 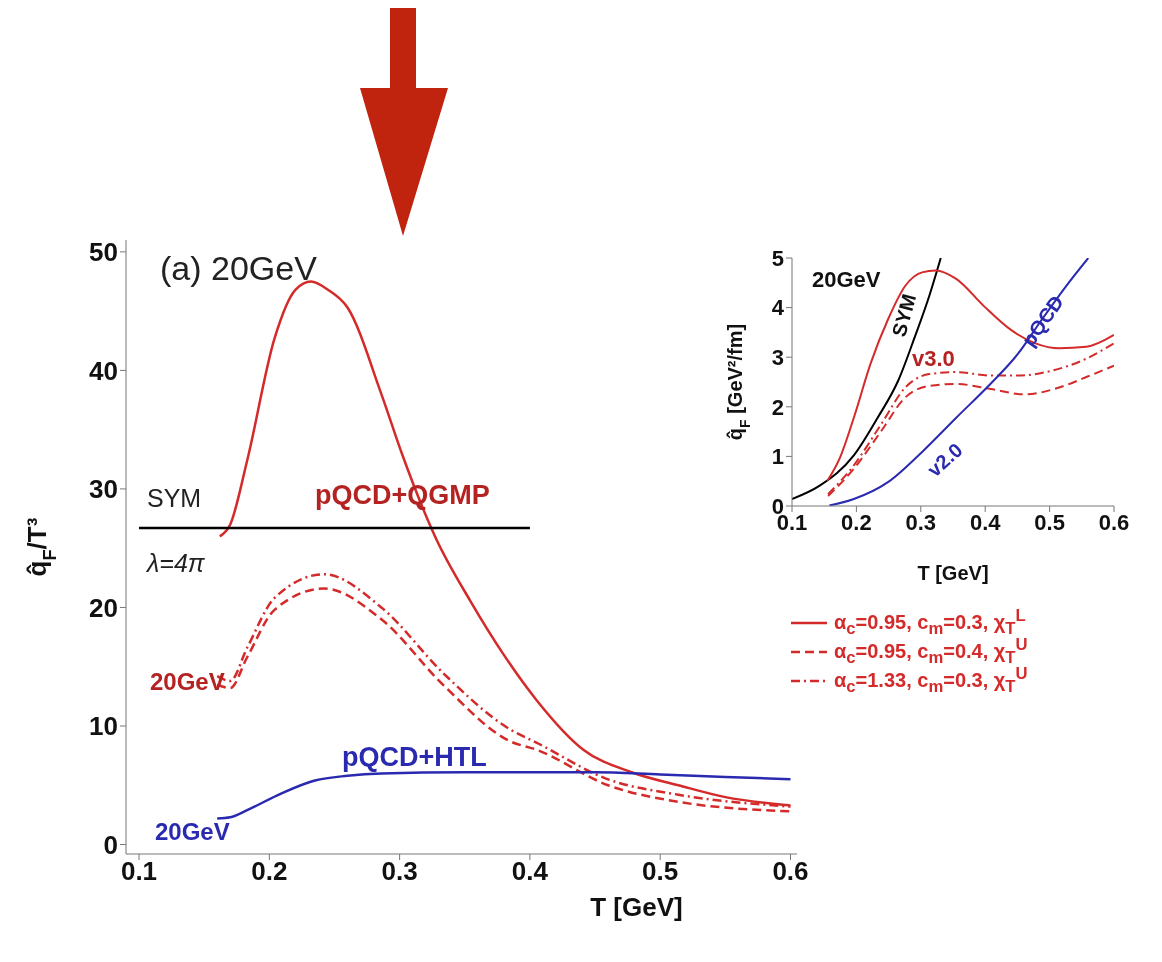 I want to click on y-tick-label: 0, so click(x=110, y=844).